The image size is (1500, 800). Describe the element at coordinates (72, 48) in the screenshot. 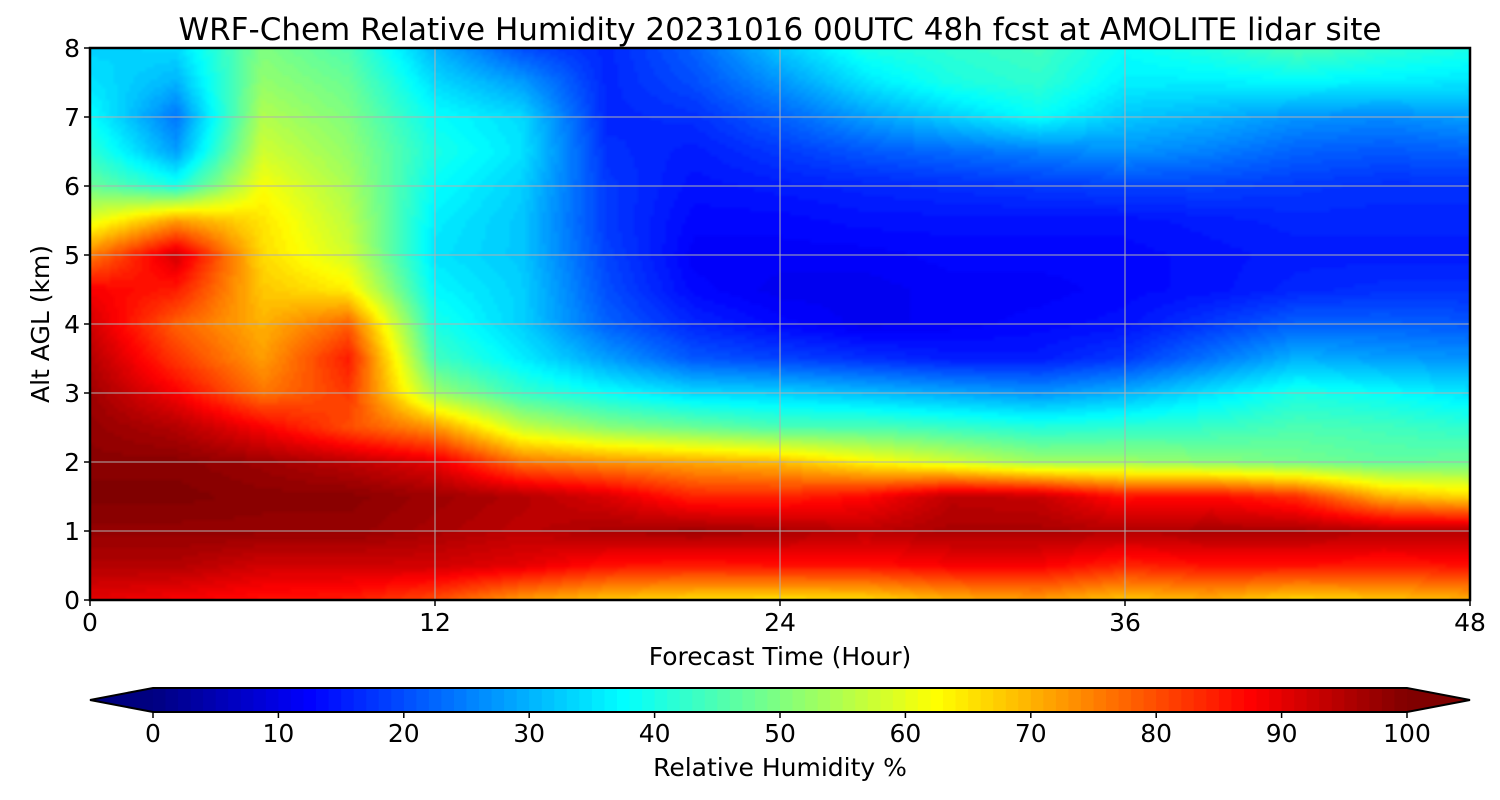

I see `y-tick-label: 8` at that location.